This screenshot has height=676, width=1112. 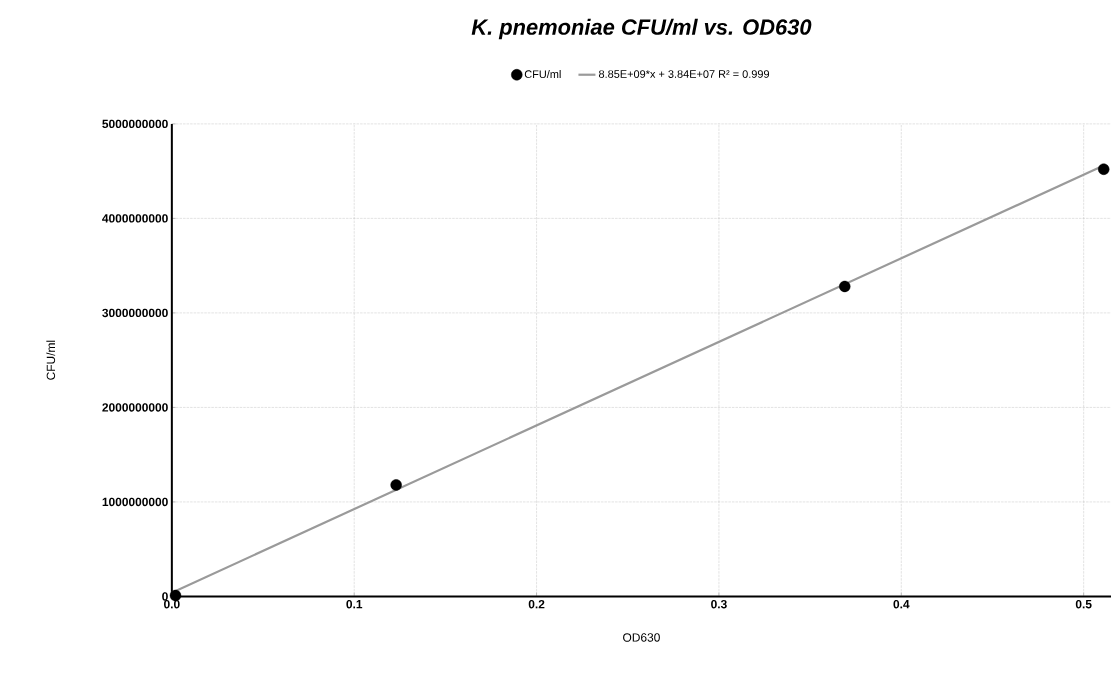 What do you see at coordinates (536, 604) in the screenshot?
I see `x-tick-label: 0.2` at bounding box center [536, 604].